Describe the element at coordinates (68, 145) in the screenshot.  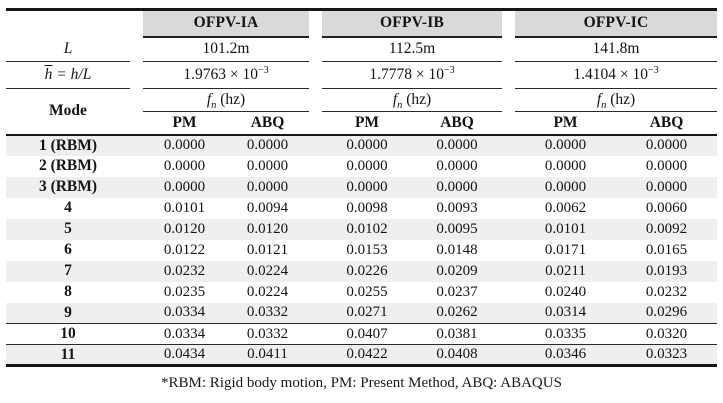
I see `mode-label: 1 (RBM)` at that location.